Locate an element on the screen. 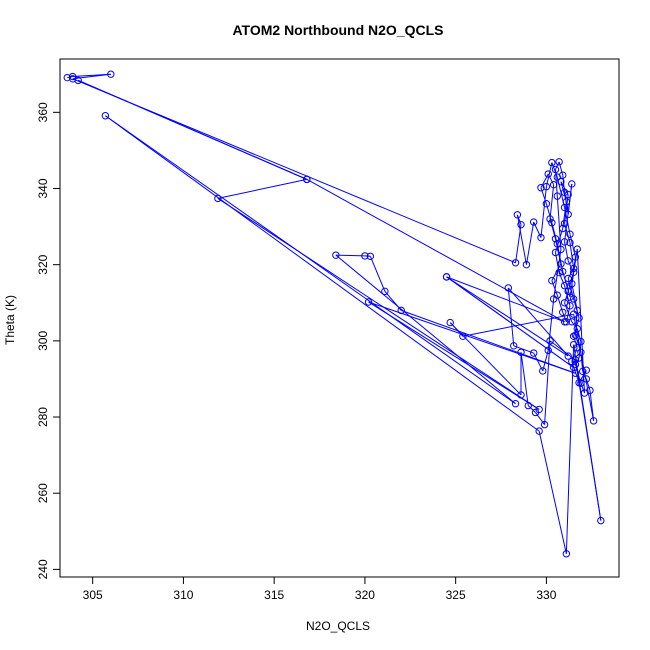 The width and height of the screenshot is (650, 650). x-tick-label: 325 is located at coordinates (456, 595).